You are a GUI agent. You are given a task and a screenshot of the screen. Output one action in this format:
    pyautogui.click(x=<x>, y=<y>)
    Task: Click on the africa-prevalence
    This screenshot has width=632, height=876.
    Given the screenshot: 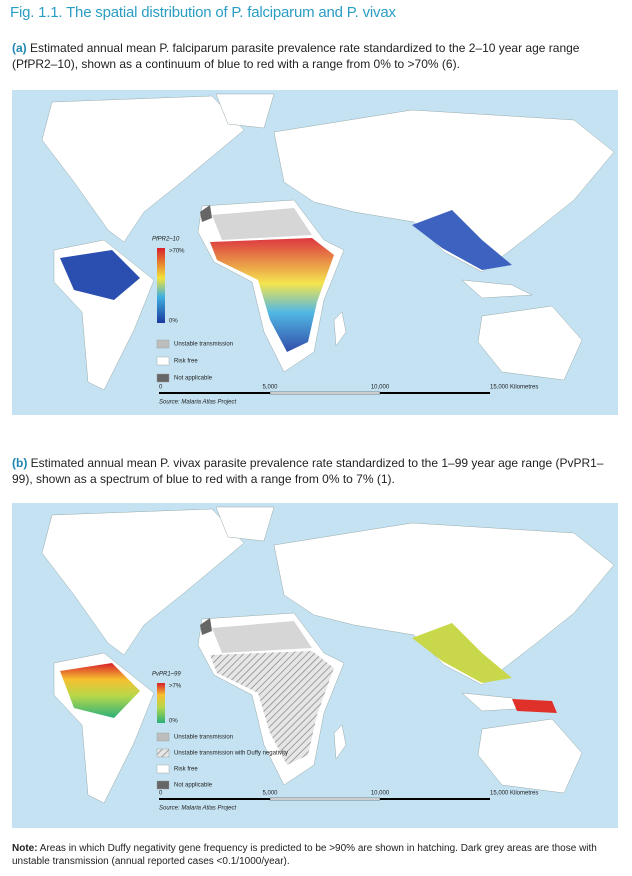 What is the action you would take?
    pyautogui.click(x=272, y=295)
    